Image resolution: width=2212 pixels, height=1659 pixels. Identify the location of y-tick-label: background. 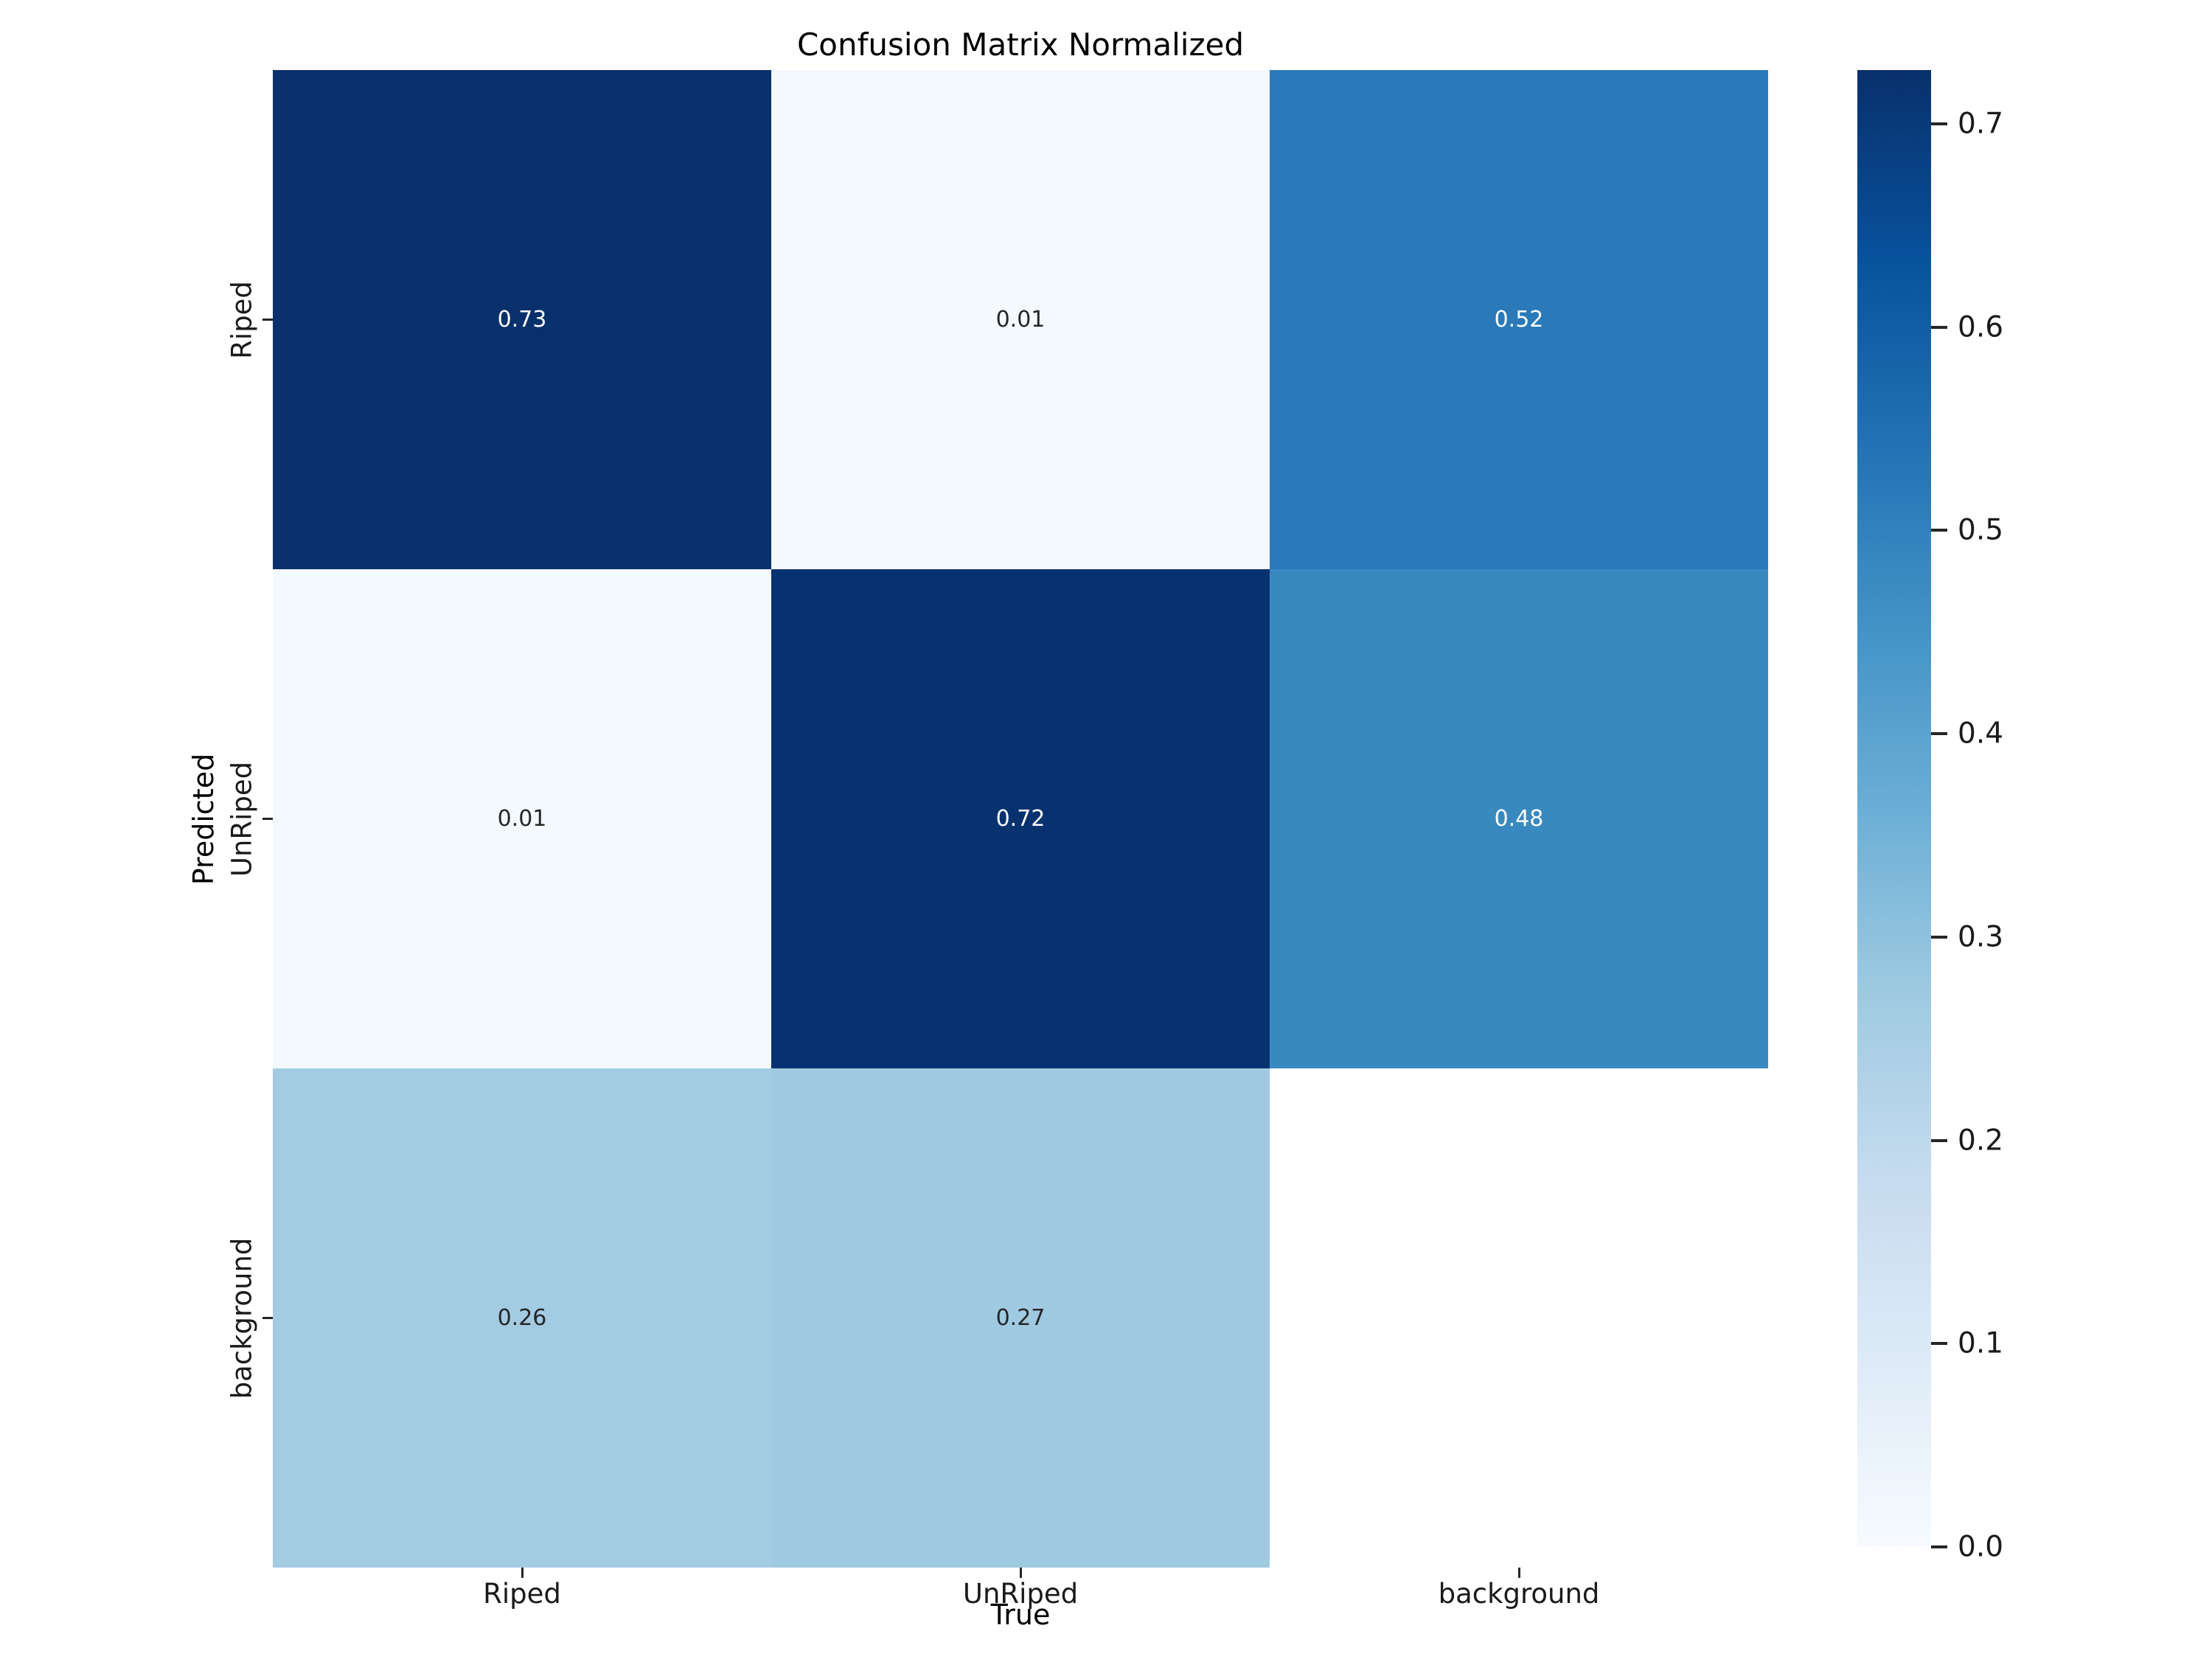
(242, 1318).